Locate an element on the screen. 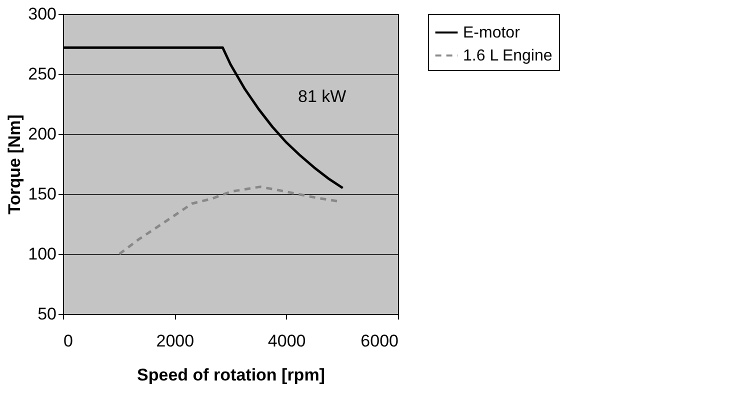 This screenshot has height=401, width=752. legend-label: E-motor is located at coordinates (492, 33).